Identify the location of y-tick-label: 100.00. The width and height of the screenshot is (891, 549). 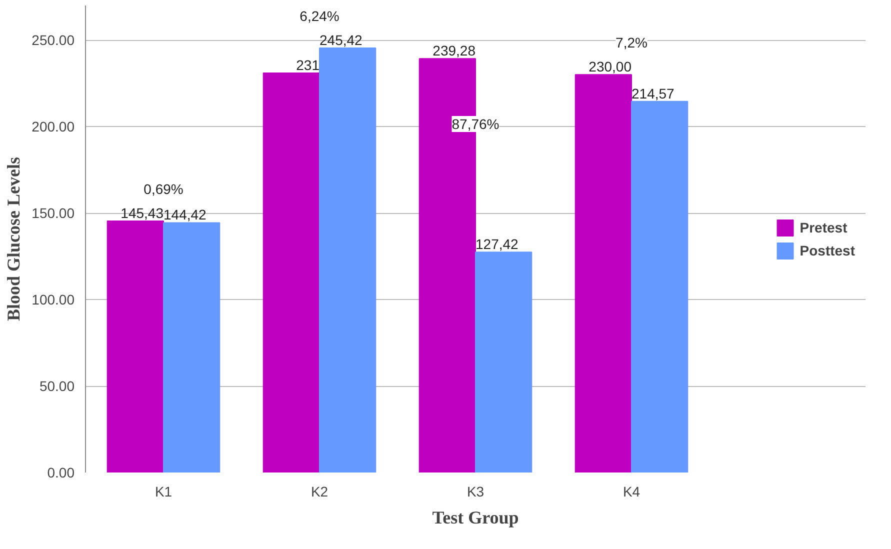
(53, 300).